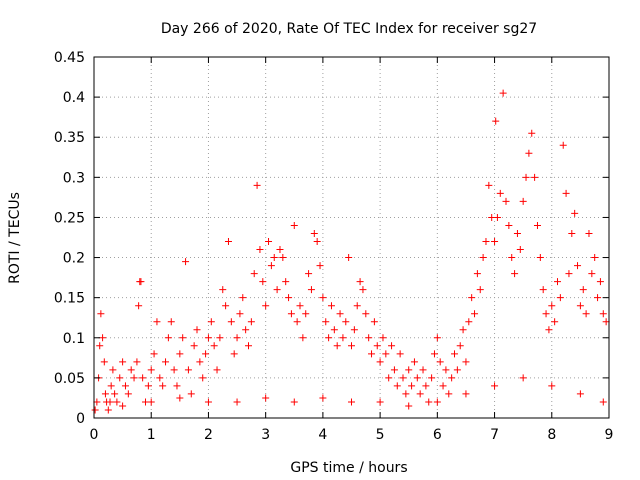 This screenshot has width=640, height=480. Describe the element at coordinates (69, 58) in the screenshot. I see `y-tick-label: 0.45` at that location.